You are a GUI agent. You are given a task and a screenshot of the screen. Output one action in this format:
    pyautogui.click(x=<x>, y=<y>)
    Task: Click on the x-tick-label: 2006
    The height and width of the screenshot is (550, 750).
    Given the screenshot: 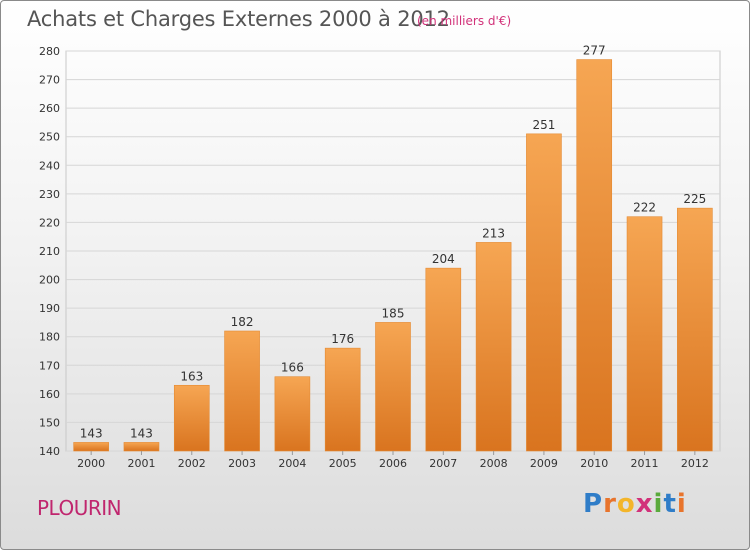 What is the action you would take?
    pyautogui.click(x=393, y=463)
    